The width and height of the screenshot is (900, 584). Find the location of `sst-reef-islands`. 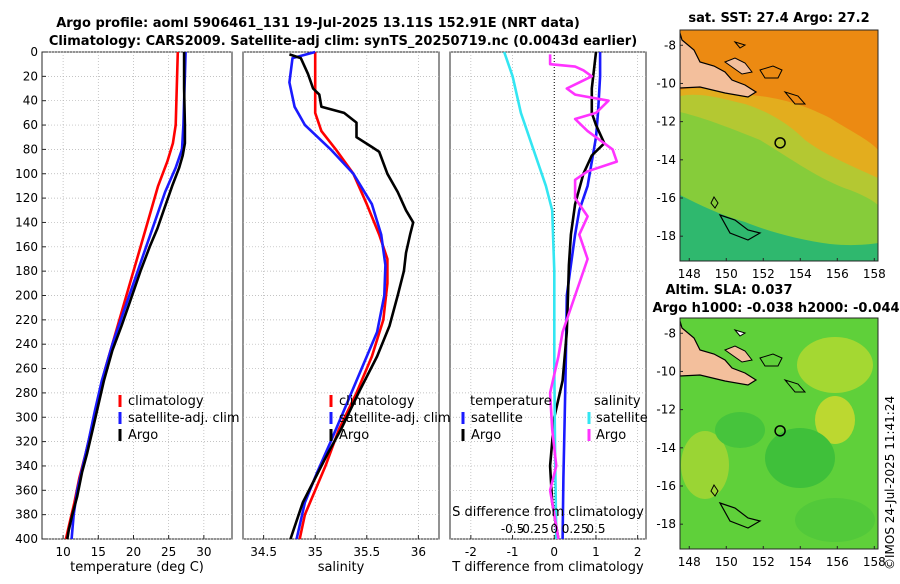

sst-reef-islands is located at coordinates (740, 227).